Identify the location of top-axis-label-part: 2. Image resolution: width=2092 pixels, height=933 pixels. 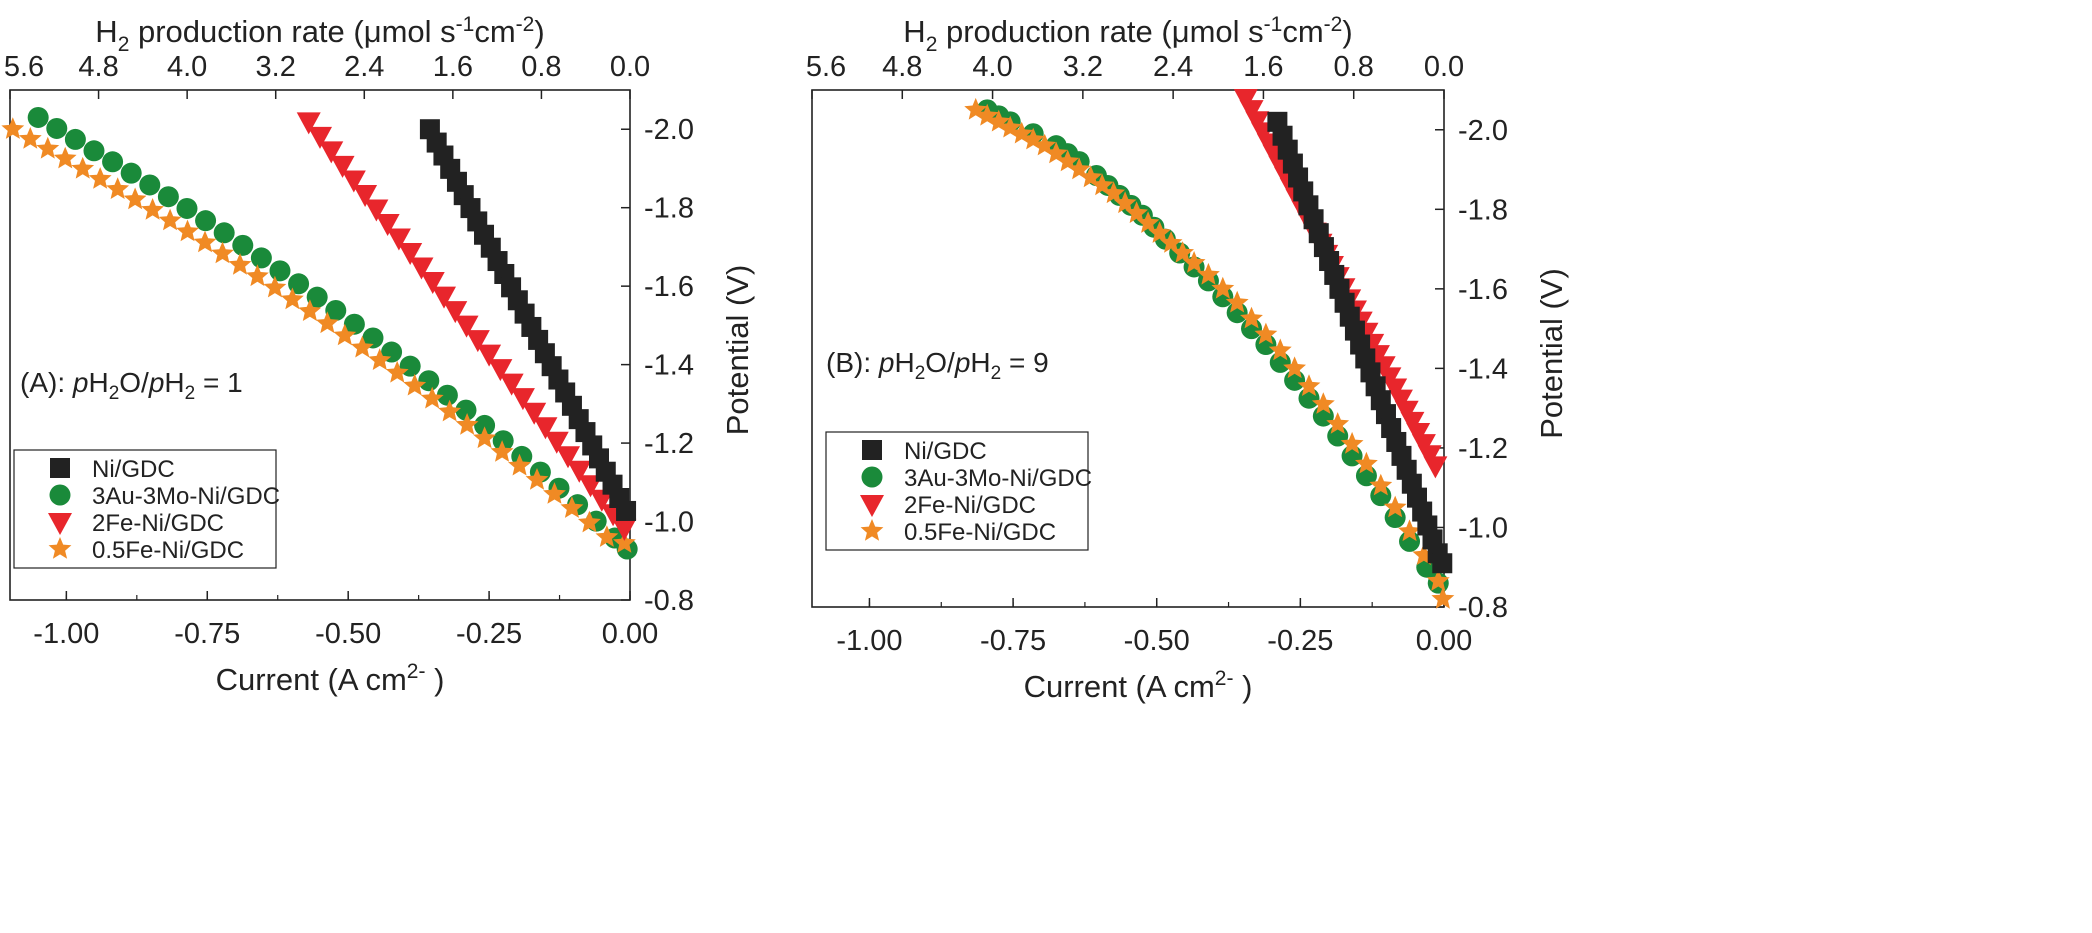
(932, 44).